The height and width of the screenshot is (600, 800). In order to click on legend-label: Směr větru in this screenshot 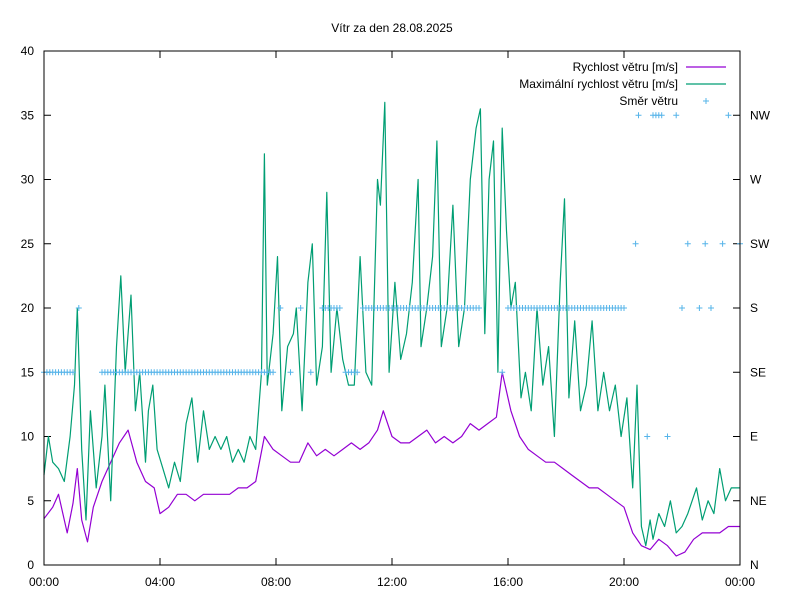, I will do `click(648, 101)`.